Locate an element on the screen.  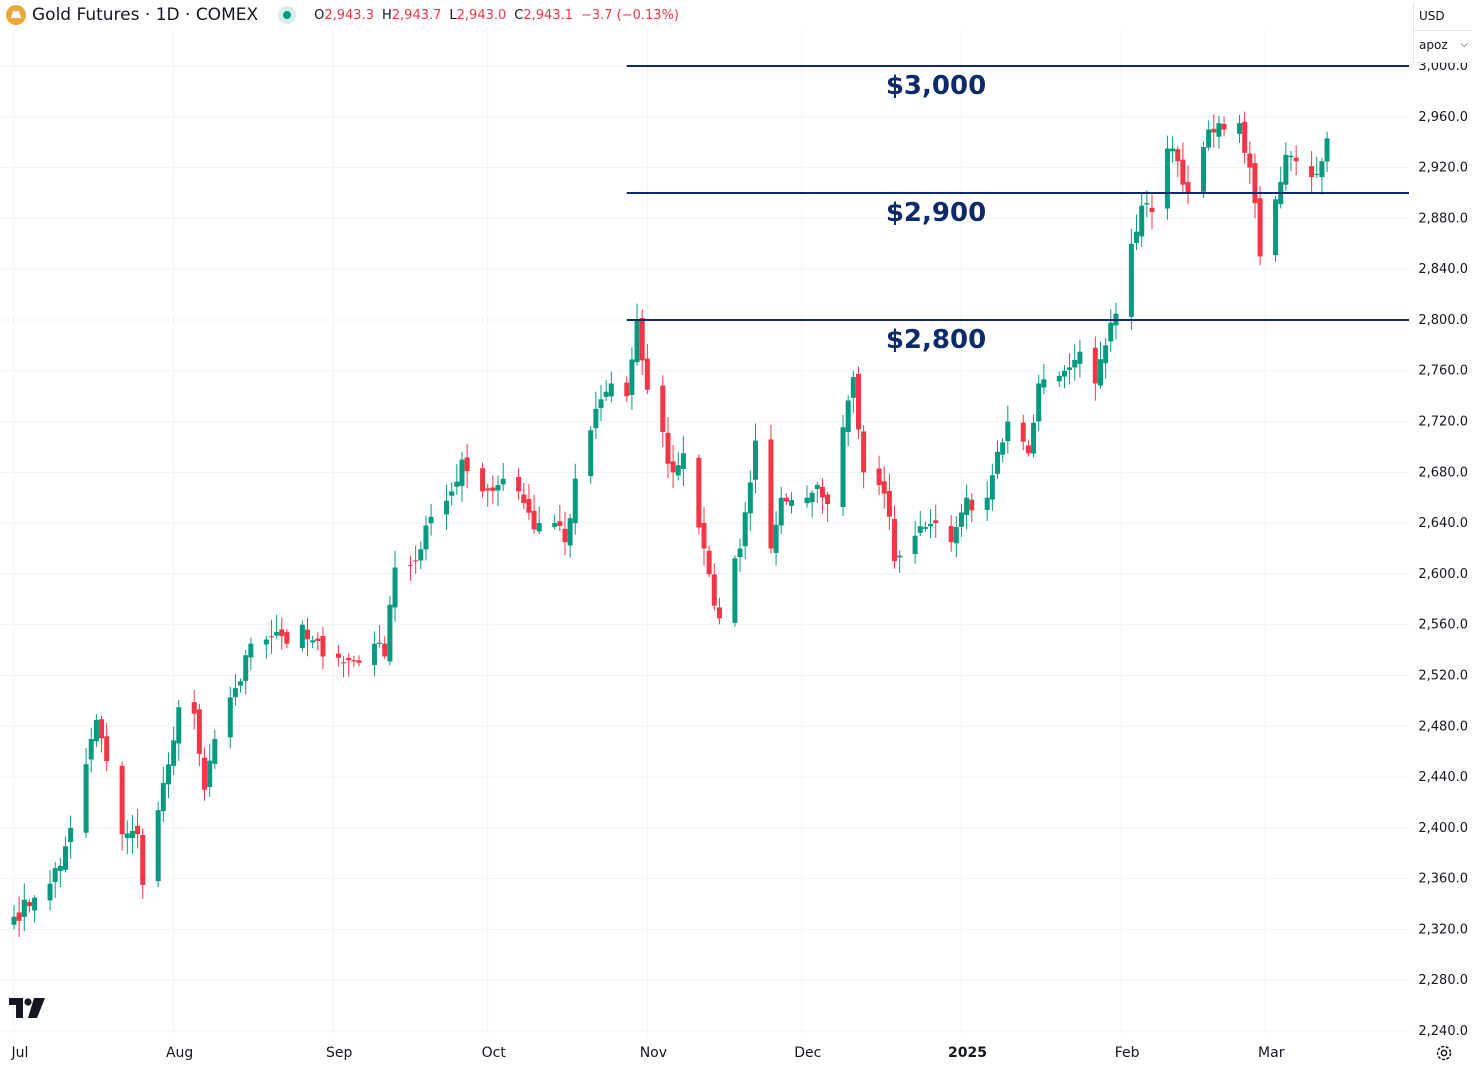
price-tick-label: 2,440.0 is located at coordinates (1443, 777).